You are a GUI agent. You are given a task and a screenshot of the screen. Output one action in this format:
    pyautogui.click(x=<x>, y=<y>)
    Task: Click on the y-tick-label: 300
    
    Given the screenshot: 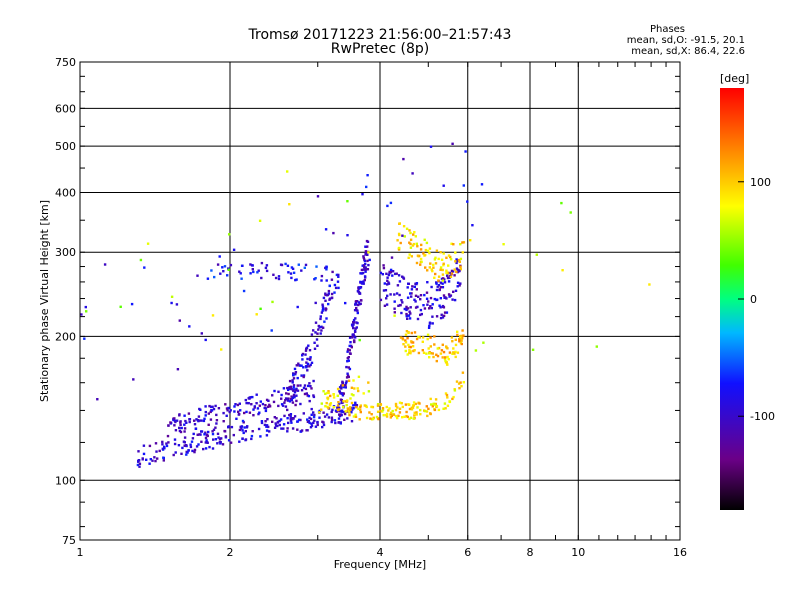 What is the action you would take?
    pyautogui.click(x=65, y=252)
    